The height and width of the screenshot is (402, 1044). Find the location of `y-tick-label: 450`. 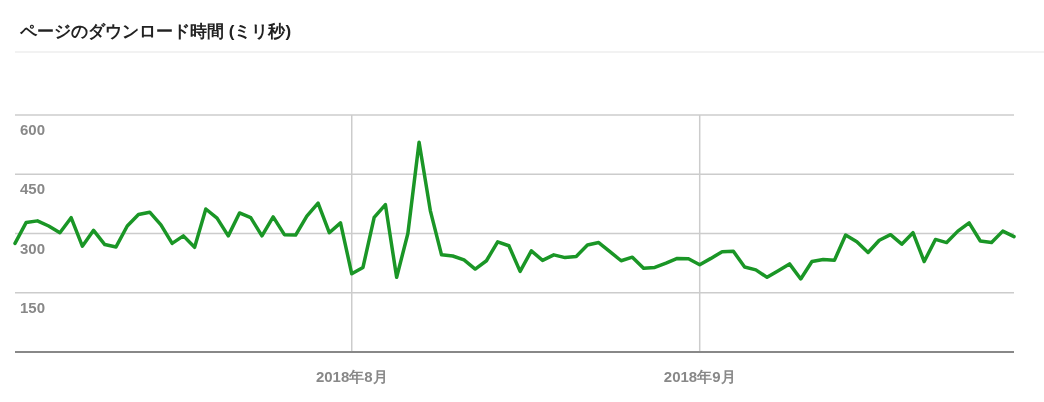

y-tick-label: 450 is located at coordinates (33, 189).